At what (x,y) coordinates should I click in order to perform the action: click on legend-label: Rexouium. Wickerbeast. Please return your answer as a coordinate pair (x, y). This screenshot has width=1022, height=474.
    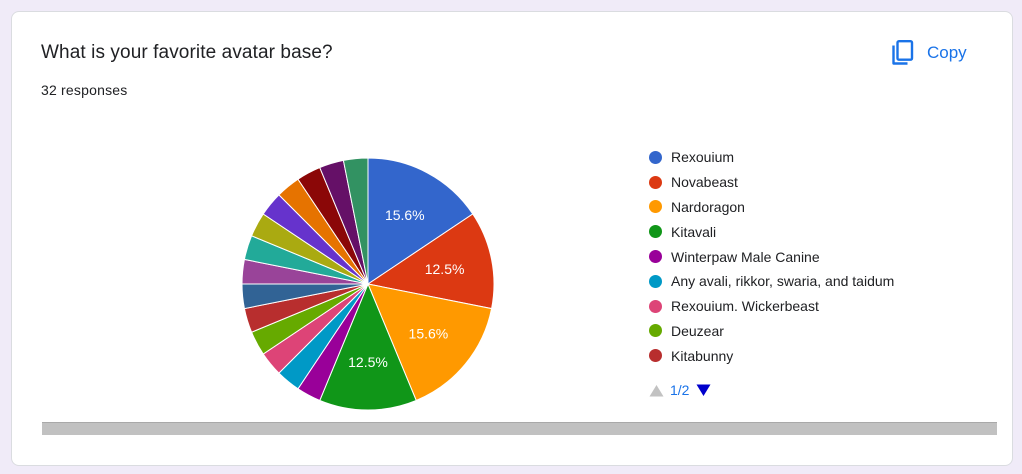
    Looking at the image, I should click on (745, 306).